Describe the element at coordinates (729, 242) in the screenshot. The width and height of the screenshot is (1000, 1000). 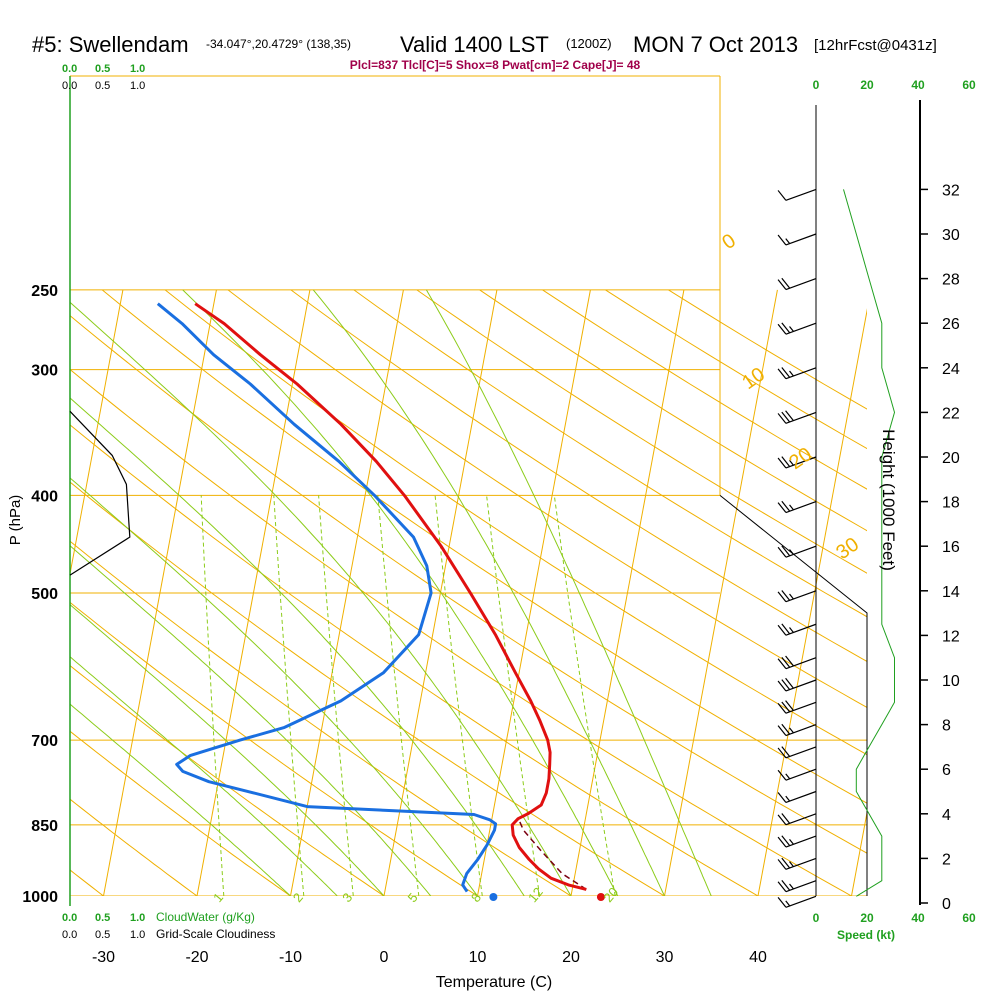
I see `dry-adiabat-label: 0` at that location.